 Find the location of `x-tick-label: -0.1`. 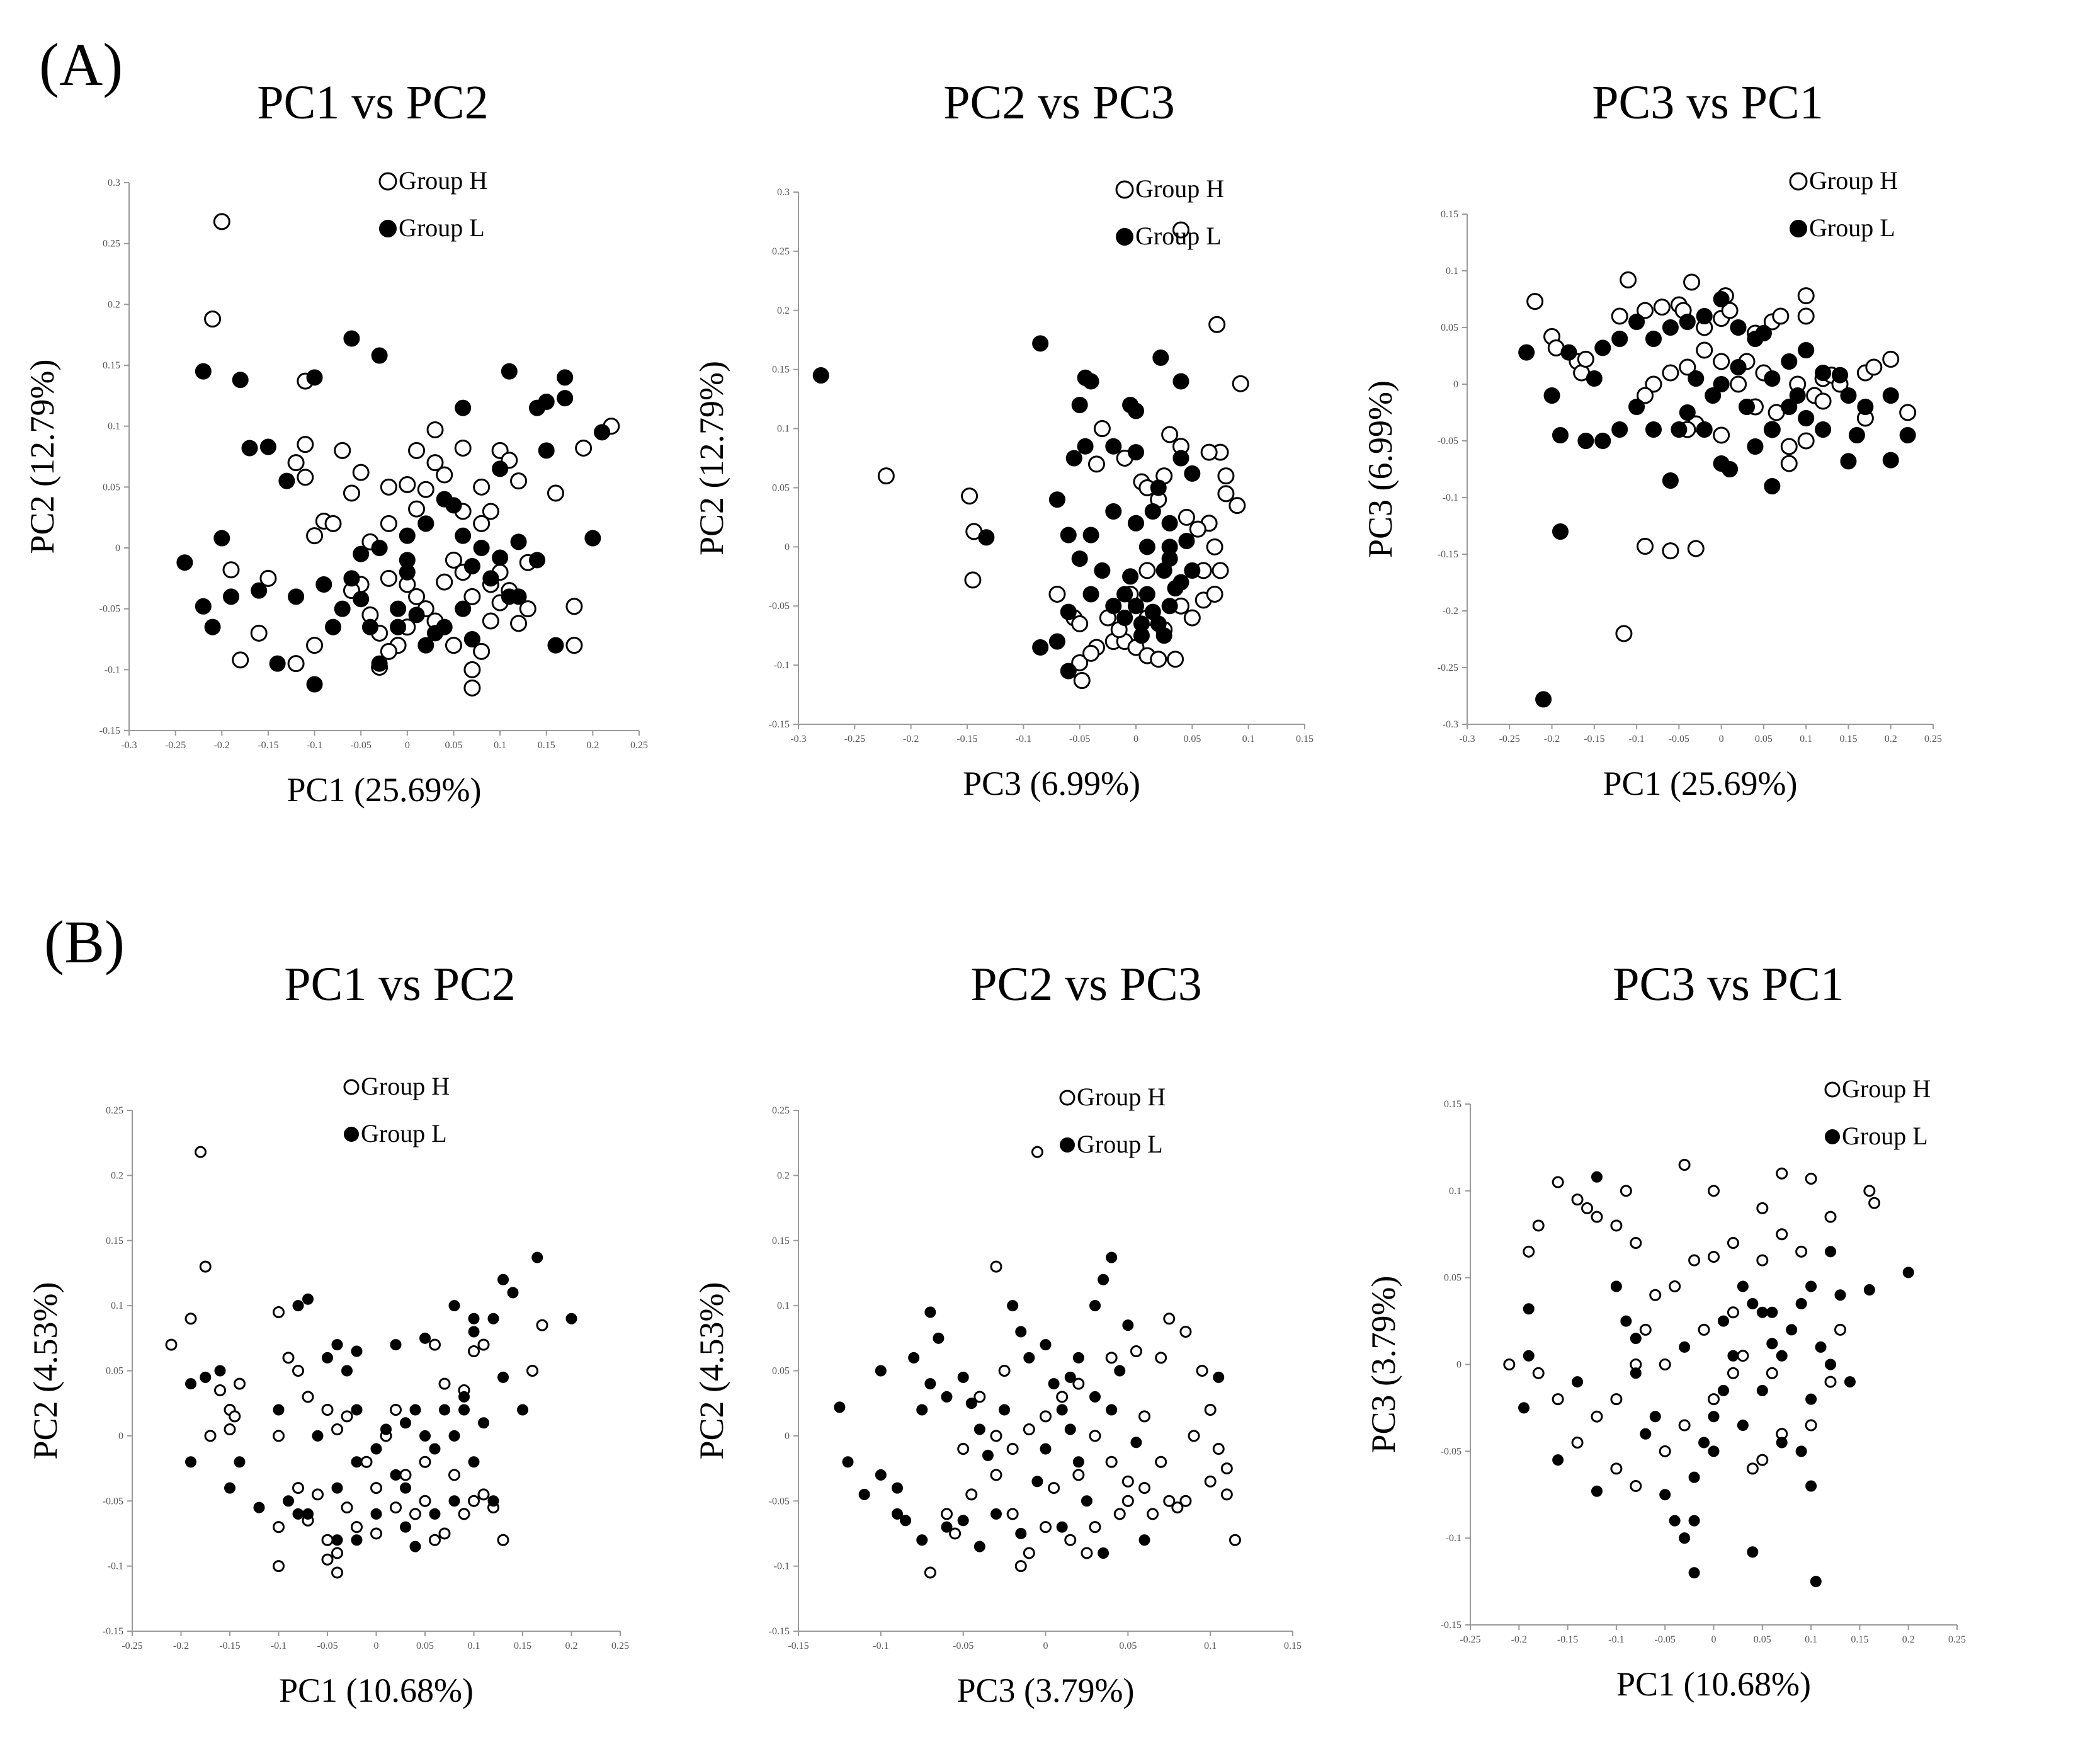

x-tick-label: -0.1 is located at coordinates (1023, 739).